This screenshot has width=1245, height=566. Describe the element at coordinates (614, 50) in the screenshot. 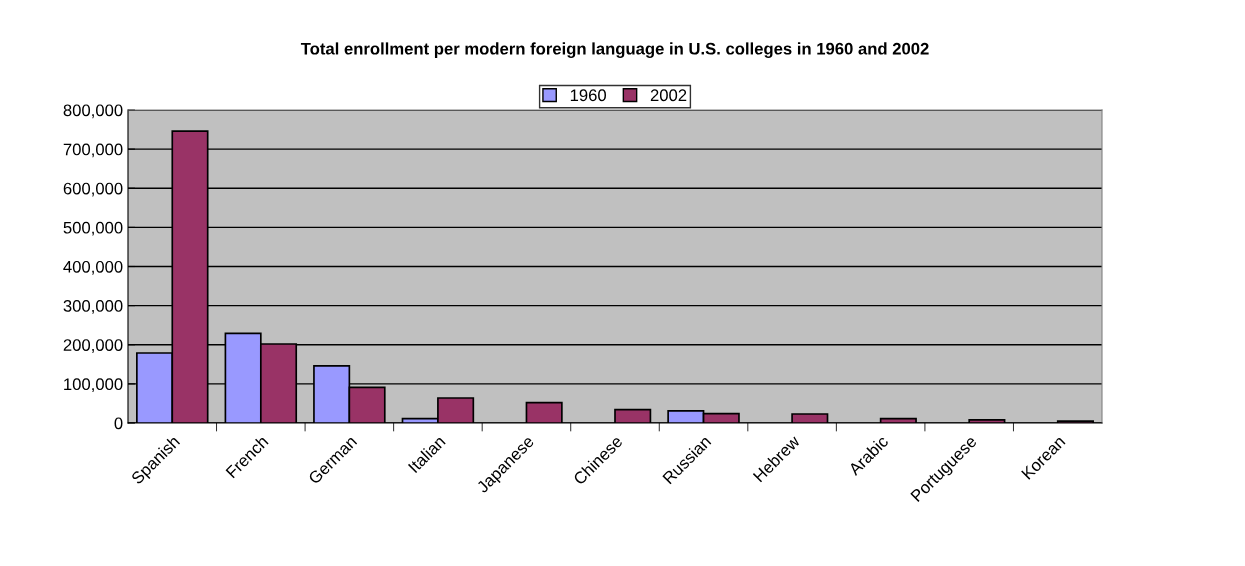

I see `chart-title: Total enrollment per modern foreign language in U.S. colleges in 1960 and 2002` at that location.